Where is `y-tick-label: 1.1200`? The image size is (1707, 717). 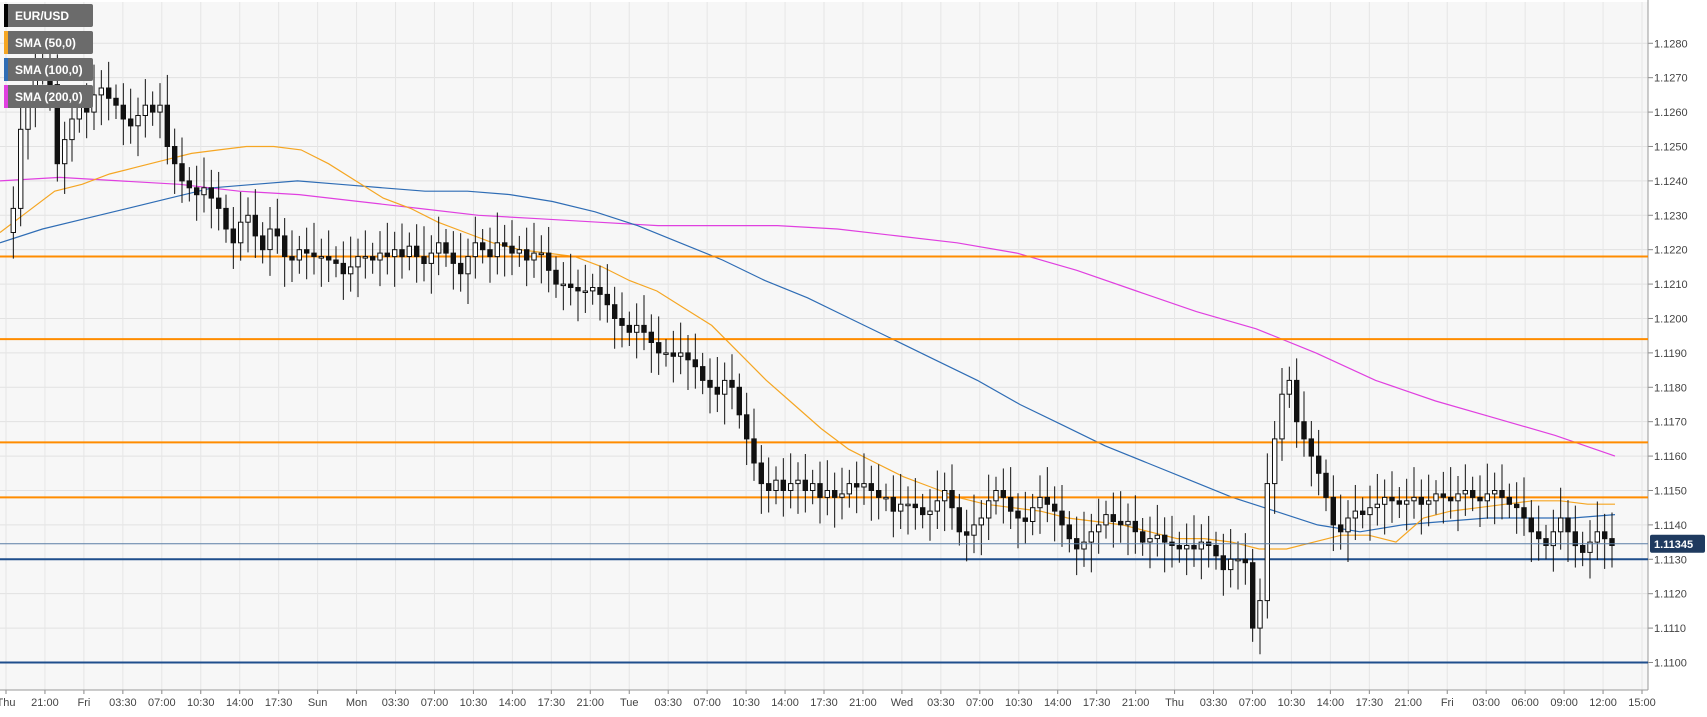 y-tick-label: 1.1200 is located at coordinates (1671, 319).